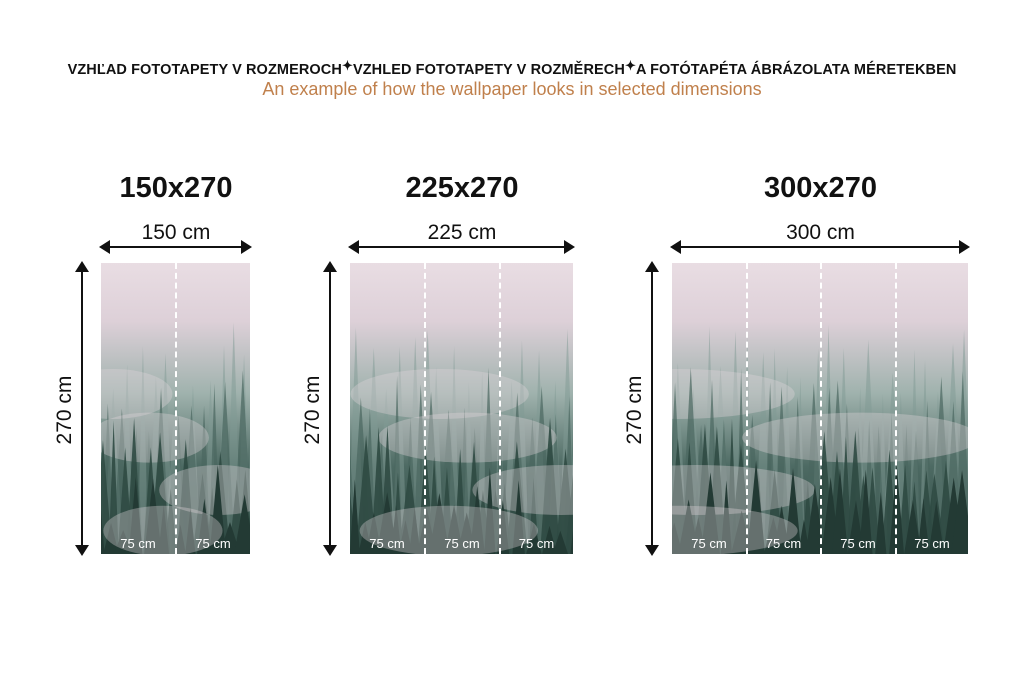 This screenshot has width=1024, height=680. What do you see at coordinates (204, 70) in the screenshot?
I see `title-sk: VZHĽAD FOTOTAPETY V ROZMEROCH` at bounding box center [204, 70].